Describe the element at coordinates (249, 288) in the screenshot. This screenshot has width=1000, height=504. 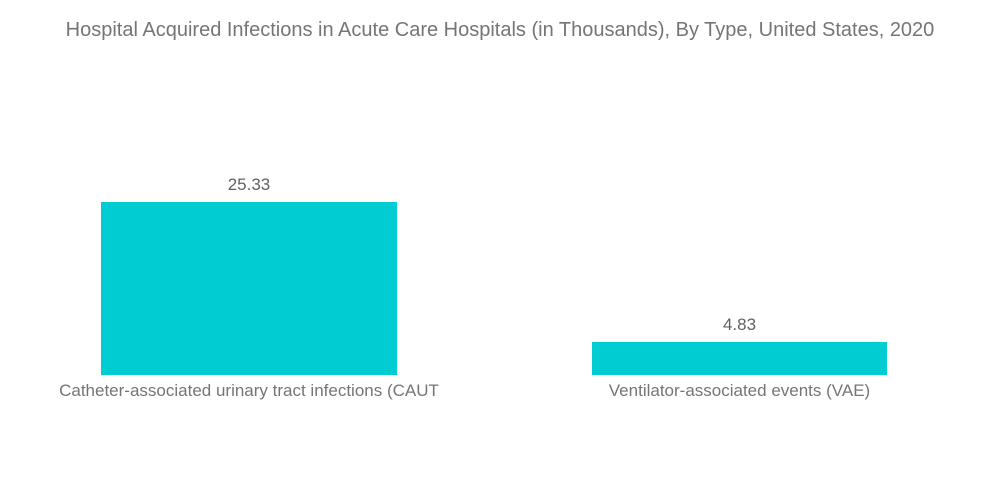
I see `bar-cauti` at that location.